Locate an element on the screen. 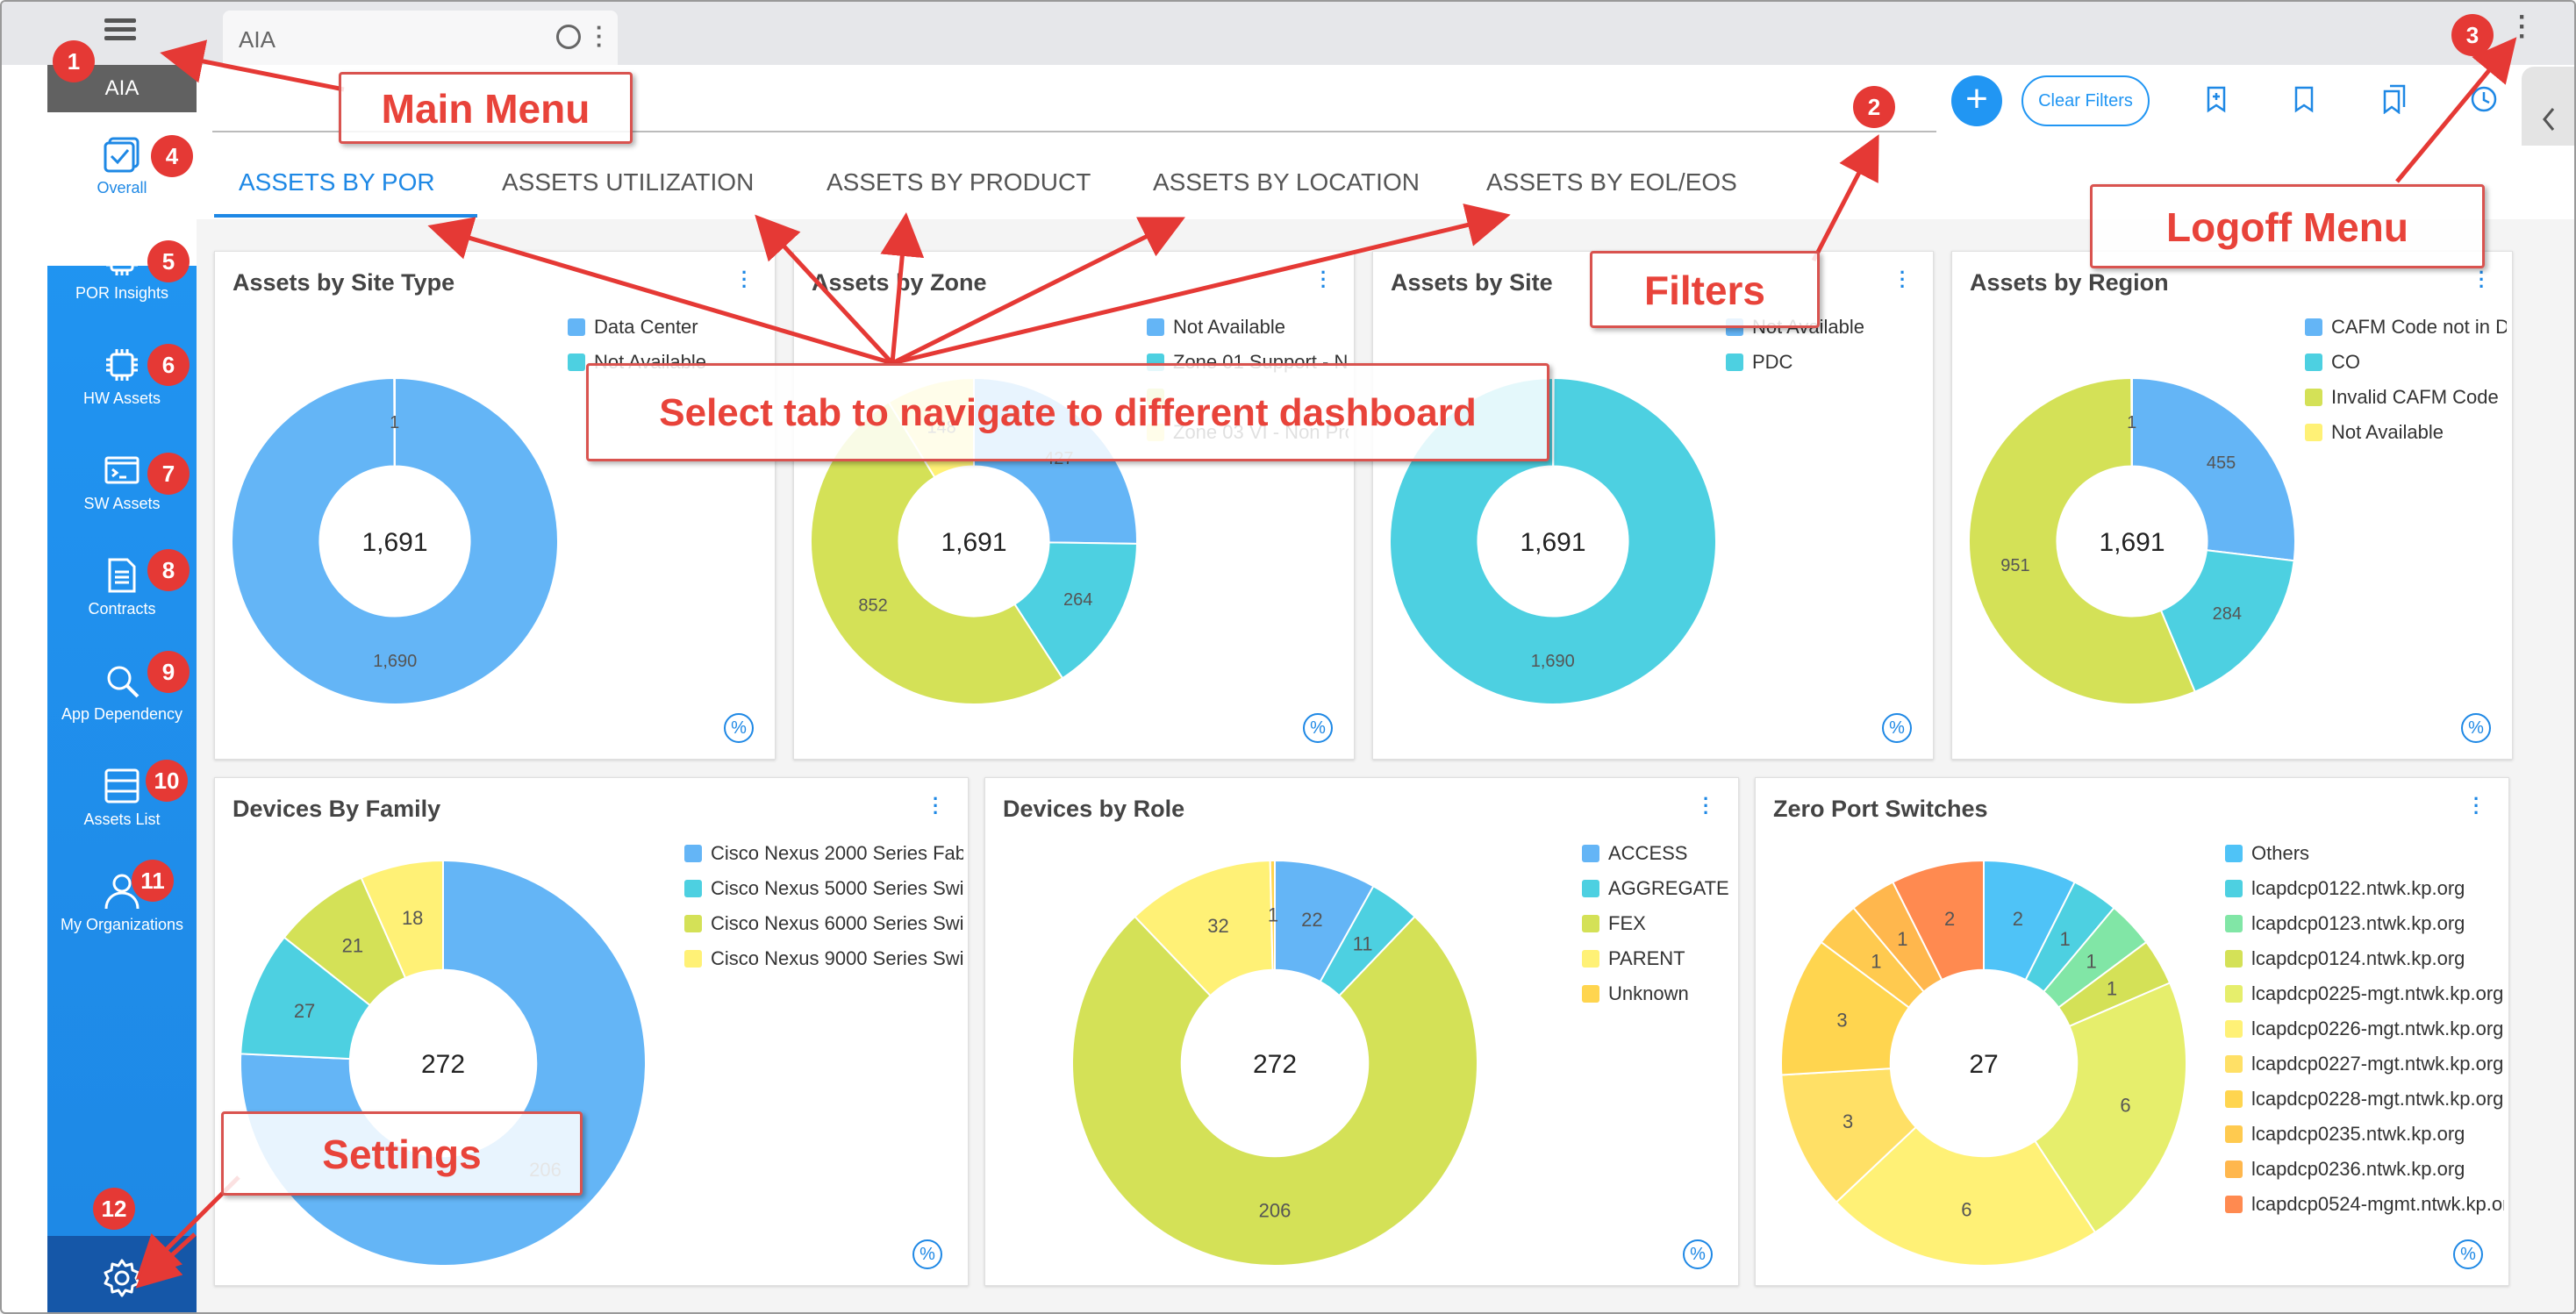 Image resolution: width=2576 pixels, height=1314 pixels. tab-assets-by-location: ASSETS BY LOCATION is located at coordinates (1286, 182).